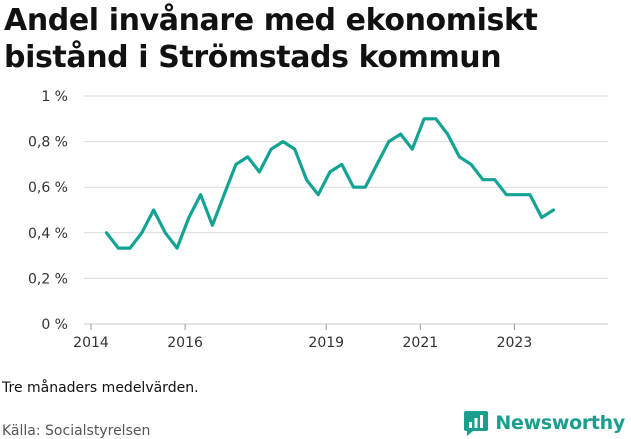  I want to click on brand-logo: Newsworthy, so click(544, 423).